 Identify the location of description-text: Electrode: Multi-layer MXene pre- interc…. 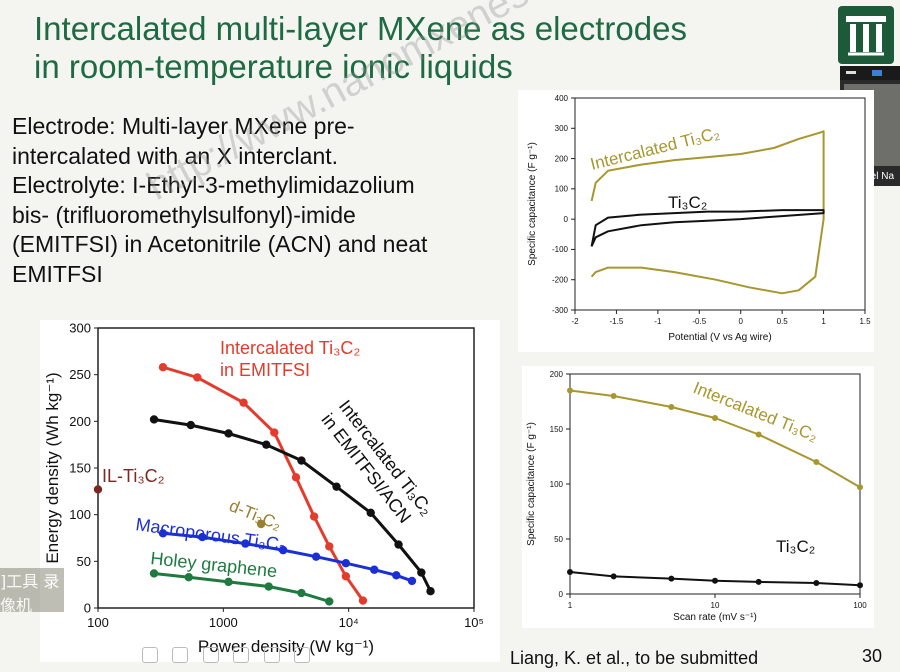
(262, 200).